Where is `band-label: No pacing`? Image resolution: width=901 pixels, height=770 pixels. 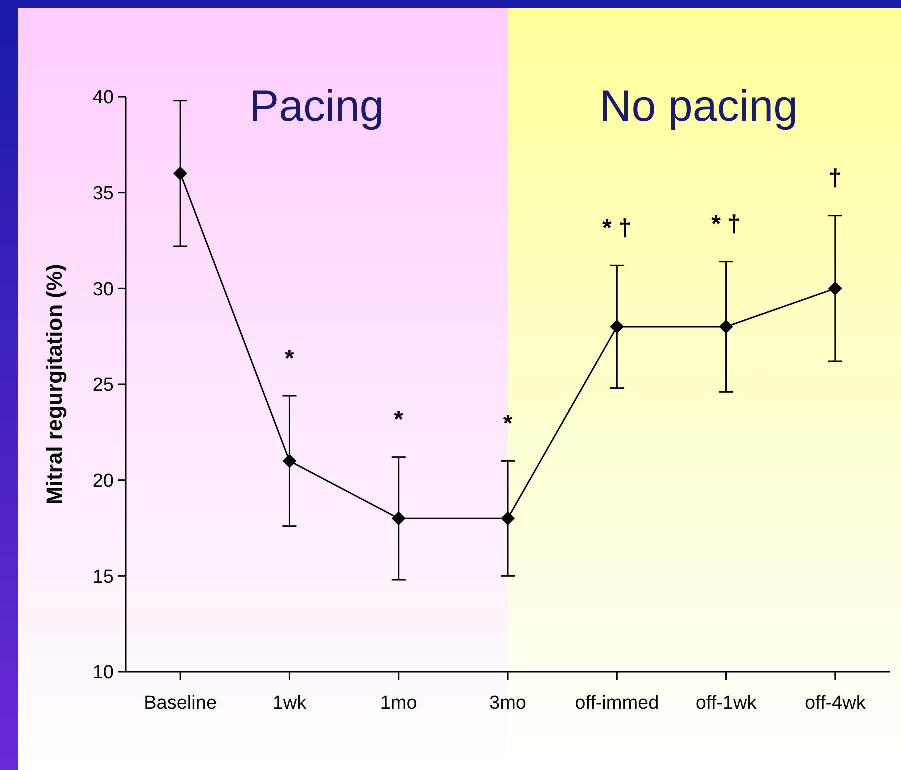
band-label: No pacing is located at coordinates (699, 106).